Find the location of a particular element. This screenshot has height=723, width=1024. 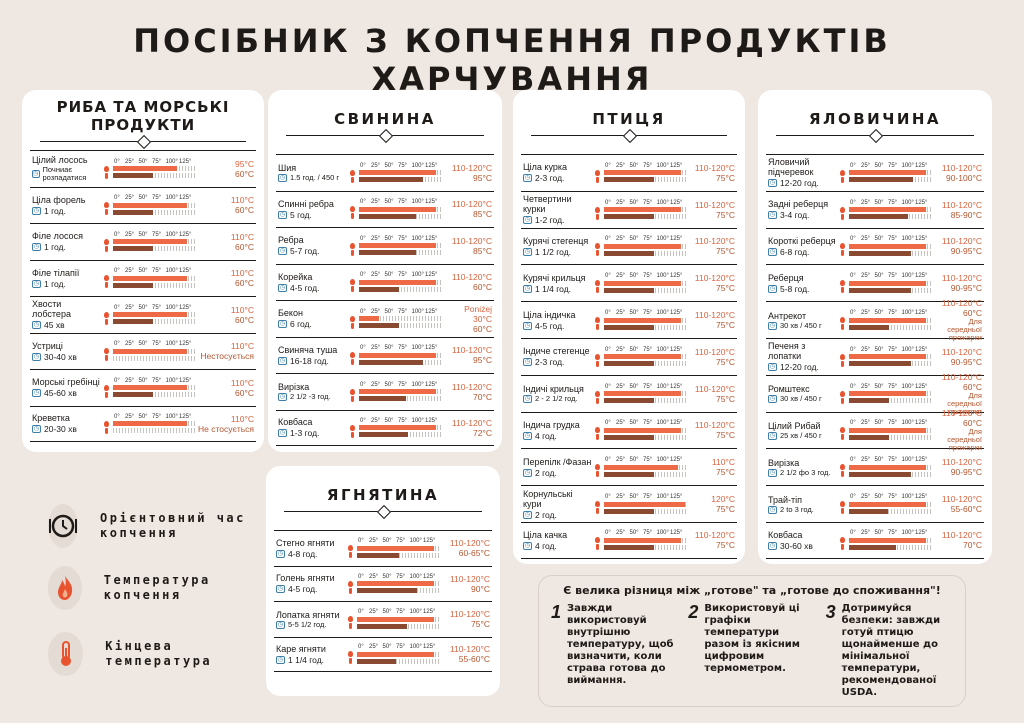

item-temps: 110°C 60°C is located at coordinates (225, 205).